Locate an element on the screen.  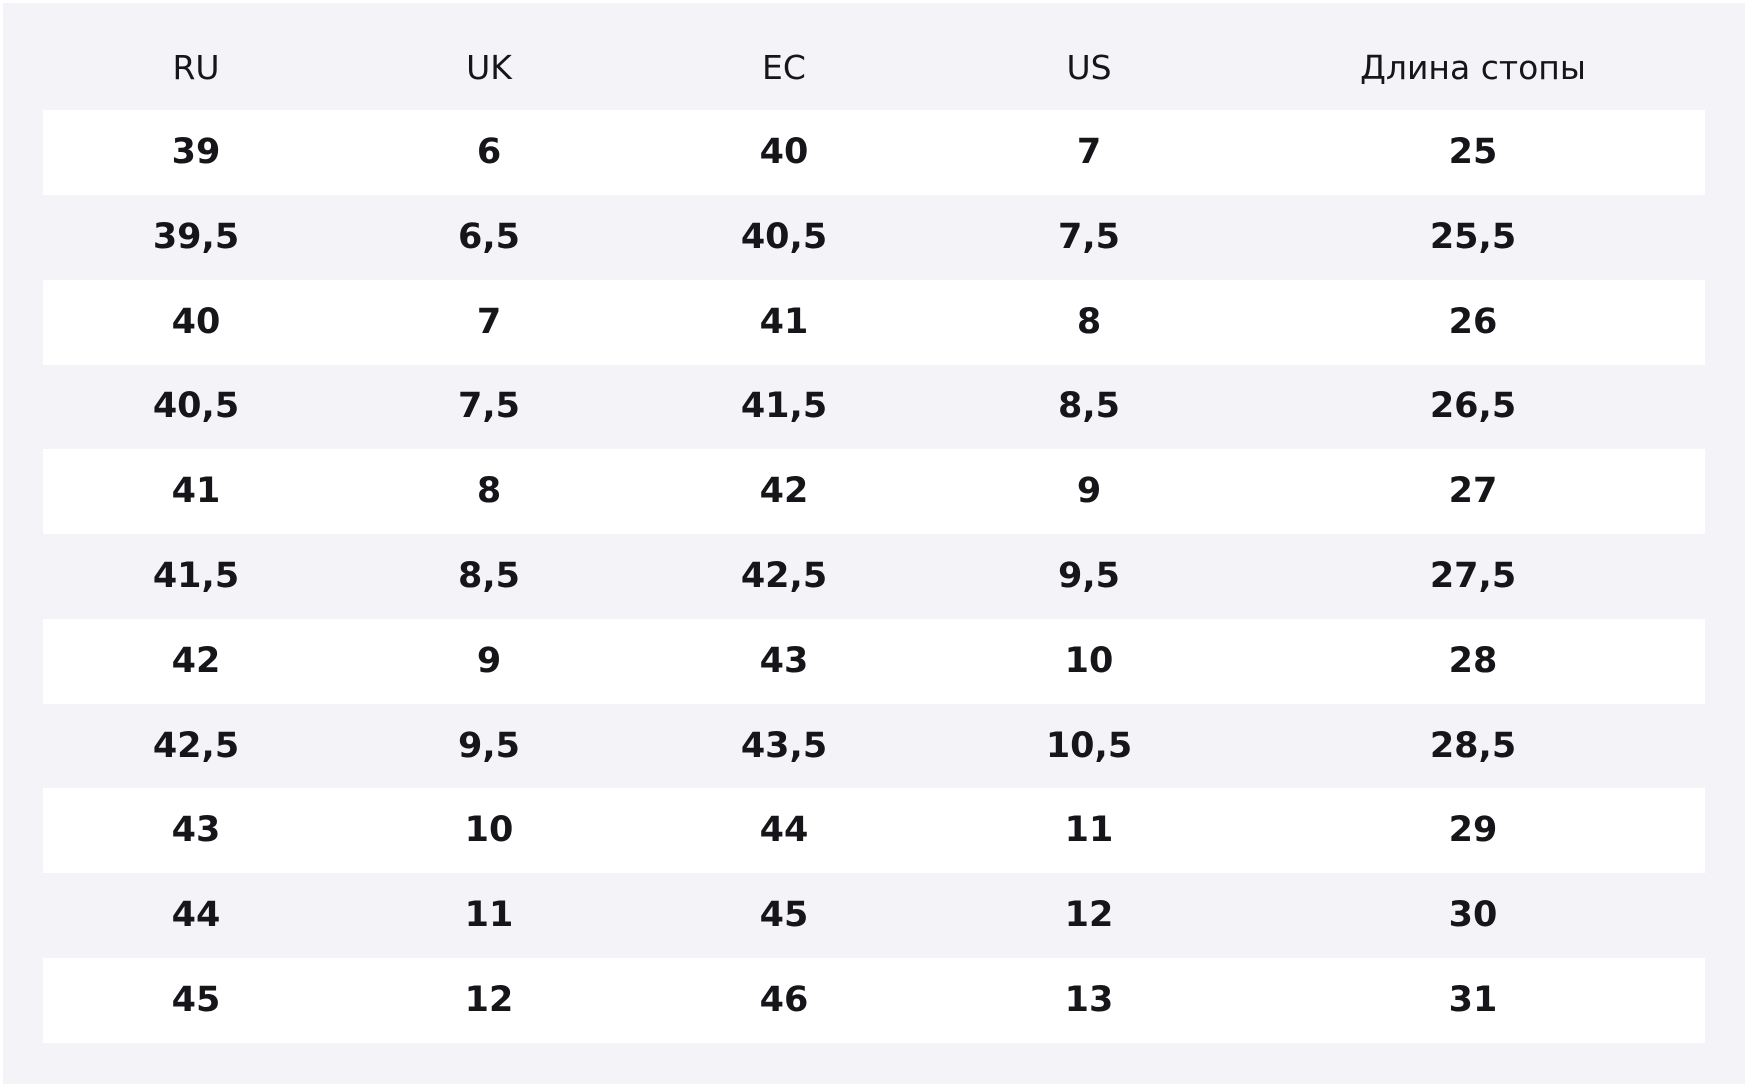
table-row: 43 10 44 11 29 is located at coordinates (874, 831).